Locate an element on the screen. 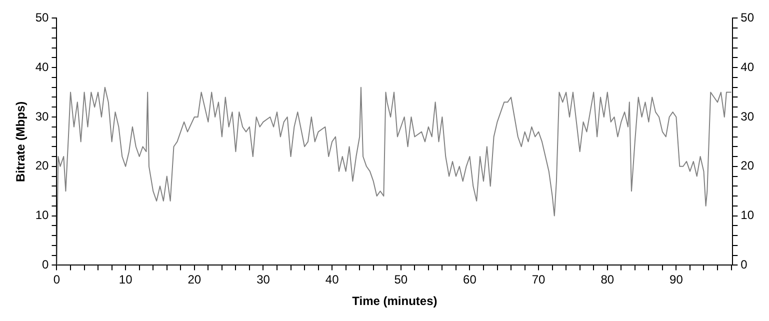 The image size is (769, 321). y-tick-label: 10 is located at coordinates (42, 215).